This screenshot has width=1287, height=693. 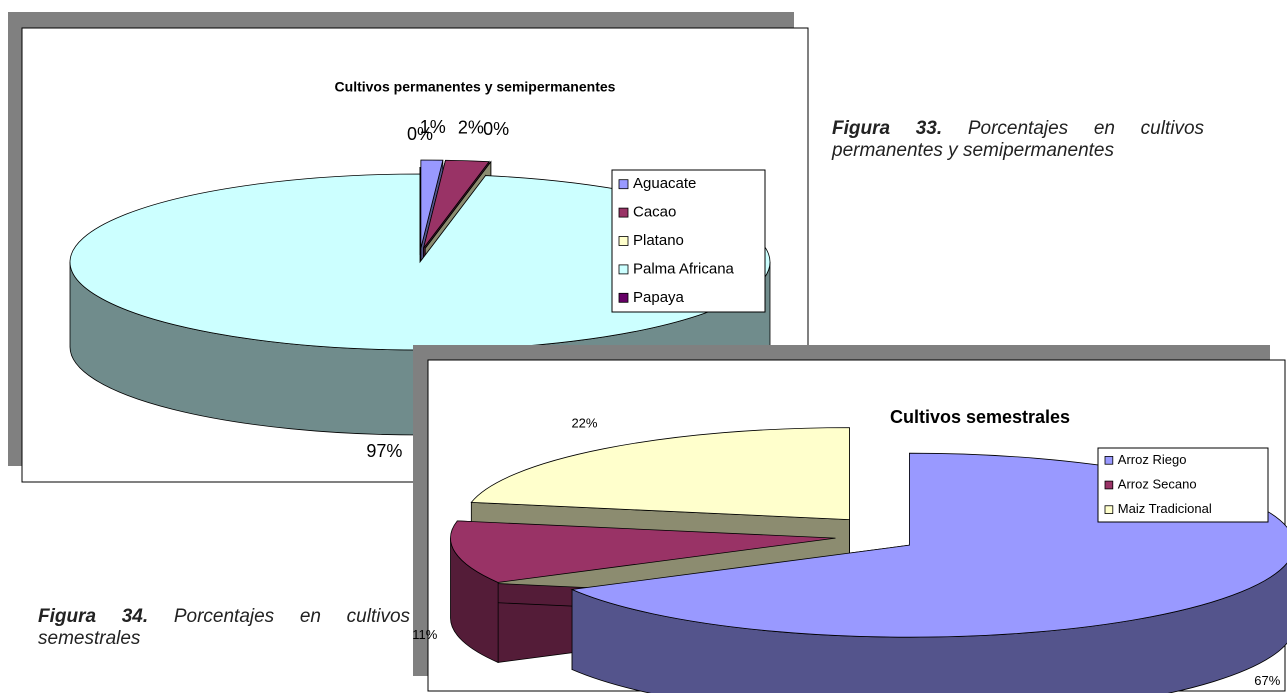 I want to click on legend-label: Maiz Tradicional, so click(x=1165, y=508).